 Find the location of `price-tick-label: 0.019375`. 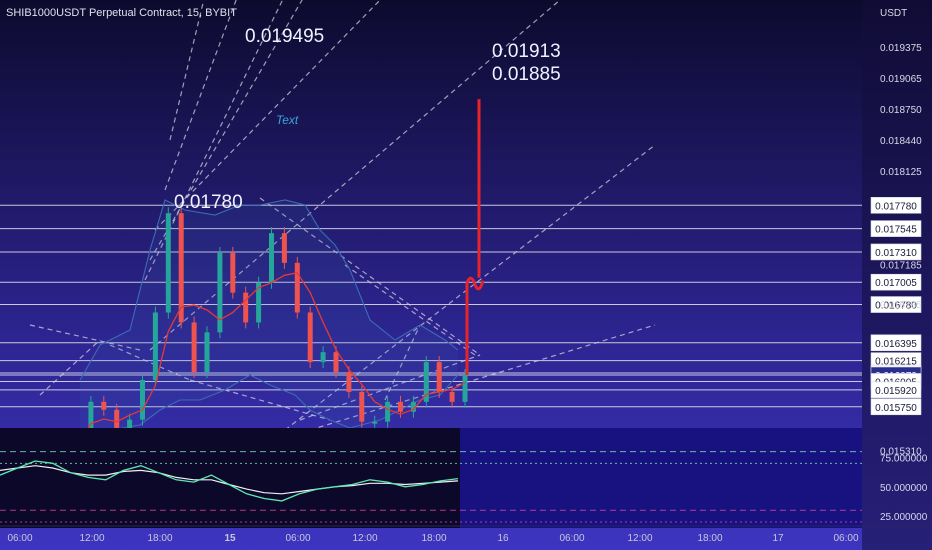

price-tick-label: 0.019375 is located at coordinates (901, 48).